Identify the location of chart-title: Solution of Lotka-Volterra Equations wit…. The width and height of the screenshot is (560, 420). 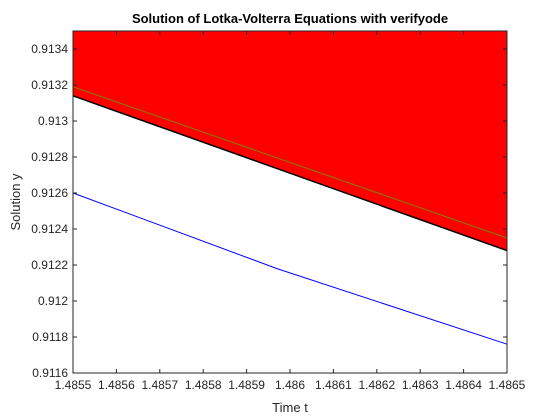
(290, 18).